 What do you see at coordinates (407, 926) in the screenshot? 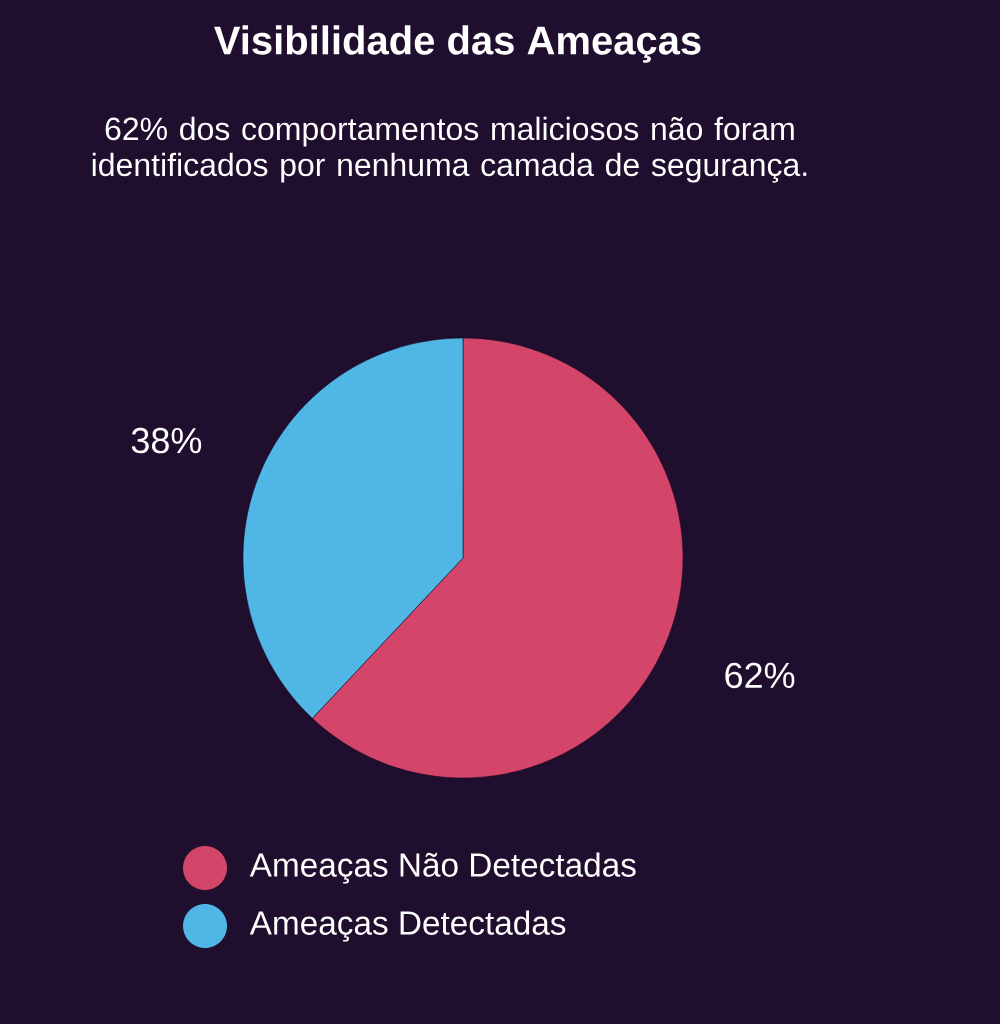
I see `legend-label: Ameaças Detectadas` at bounding box center [407, 926].